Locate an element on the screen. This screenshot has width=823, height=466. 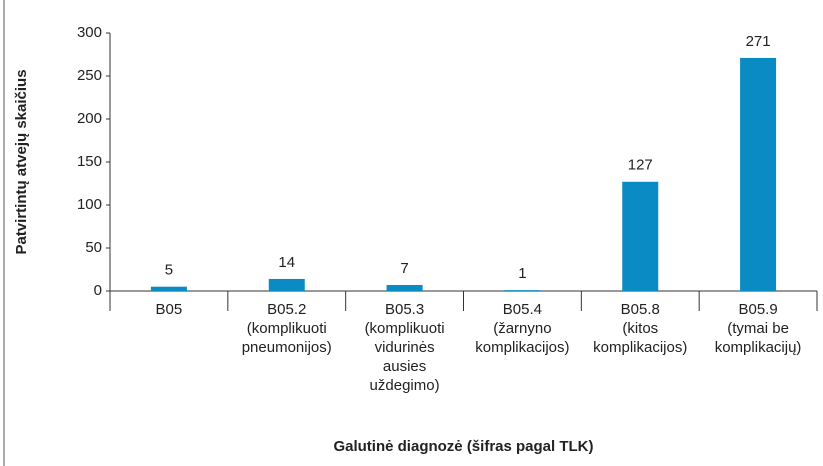
x-tick-label: B05.2 (komplikuoti pneumonijos) is located at coordinates (286, 328).